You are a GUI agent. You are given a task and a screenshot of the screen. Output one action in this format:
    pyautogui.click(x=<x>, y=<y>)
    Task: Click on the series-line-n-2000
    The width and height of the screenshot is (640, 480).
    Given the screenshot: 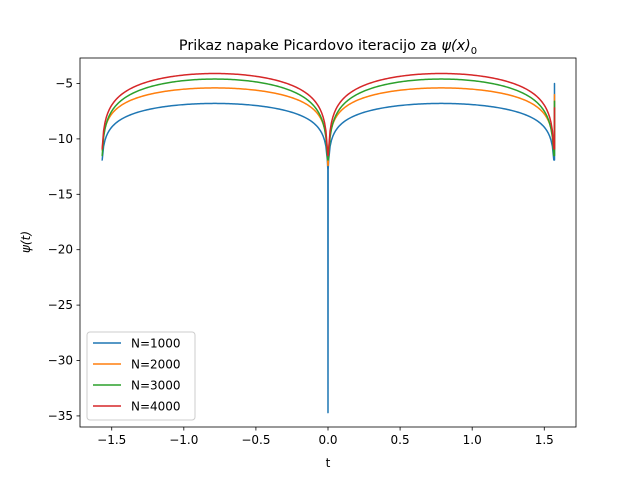 What is the action you would take?
    pyautogui.click(x=328, y=127)
    